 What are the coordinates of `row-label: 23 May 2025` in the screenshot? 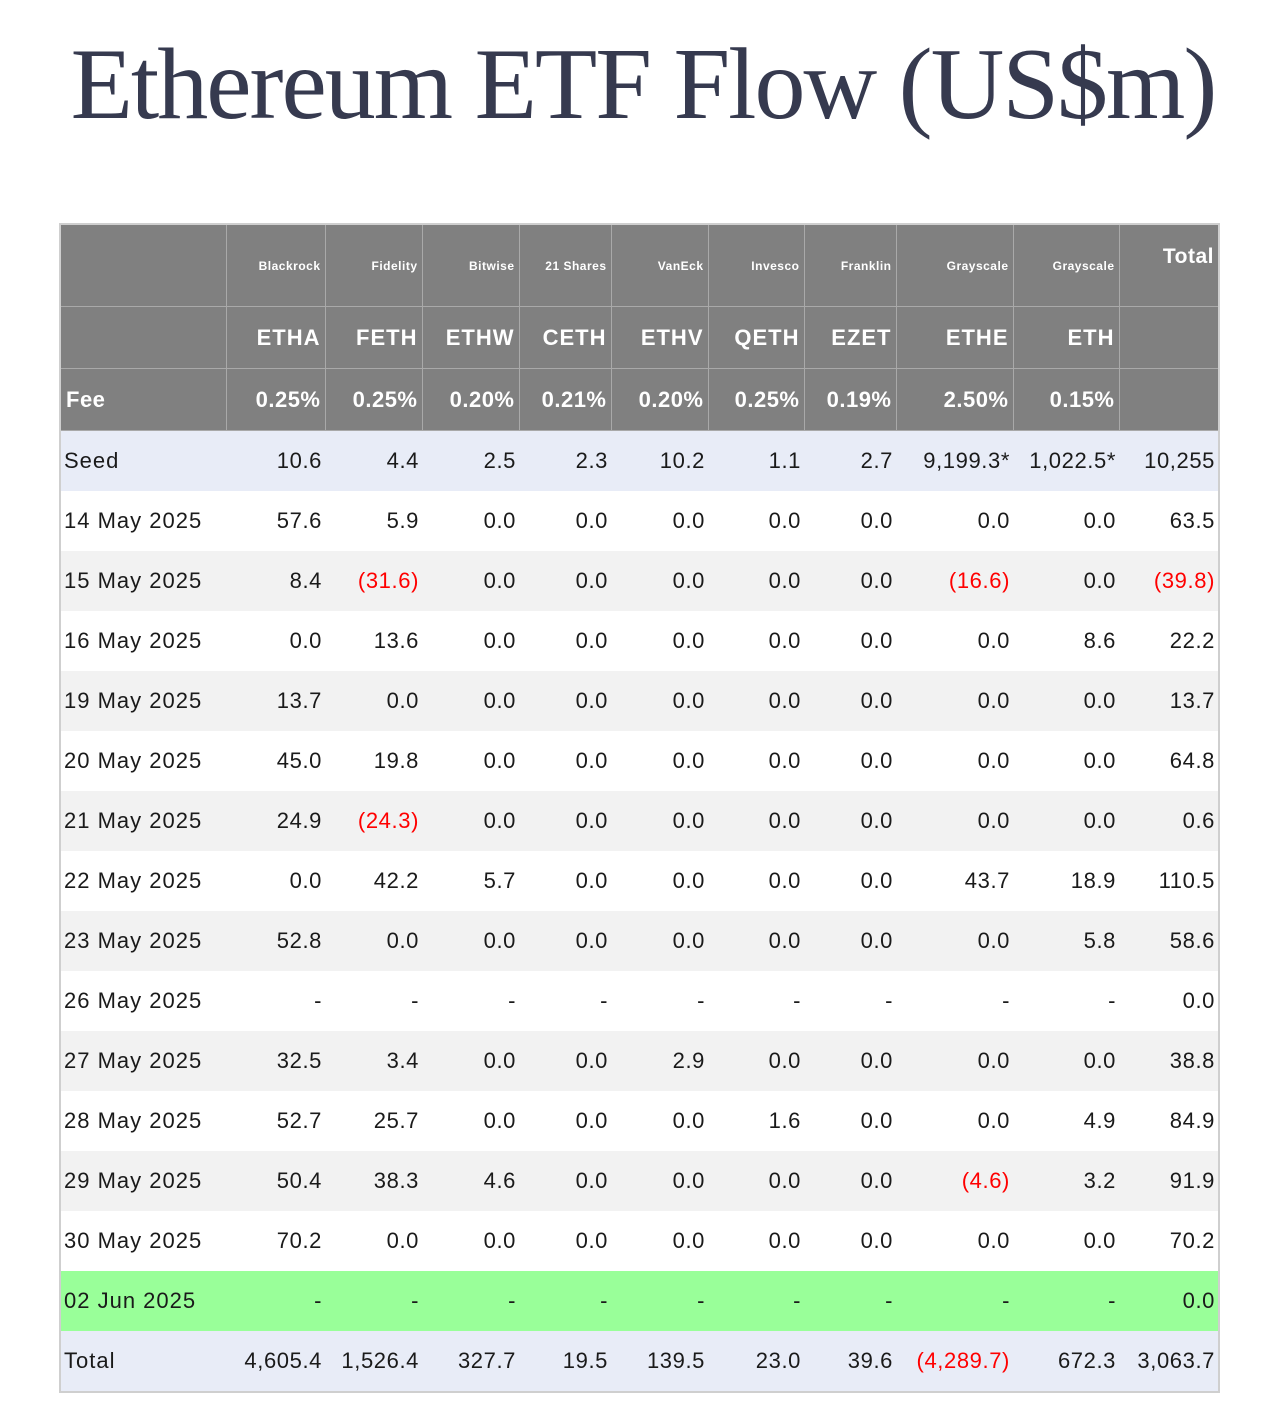 It's located at (143, 941).